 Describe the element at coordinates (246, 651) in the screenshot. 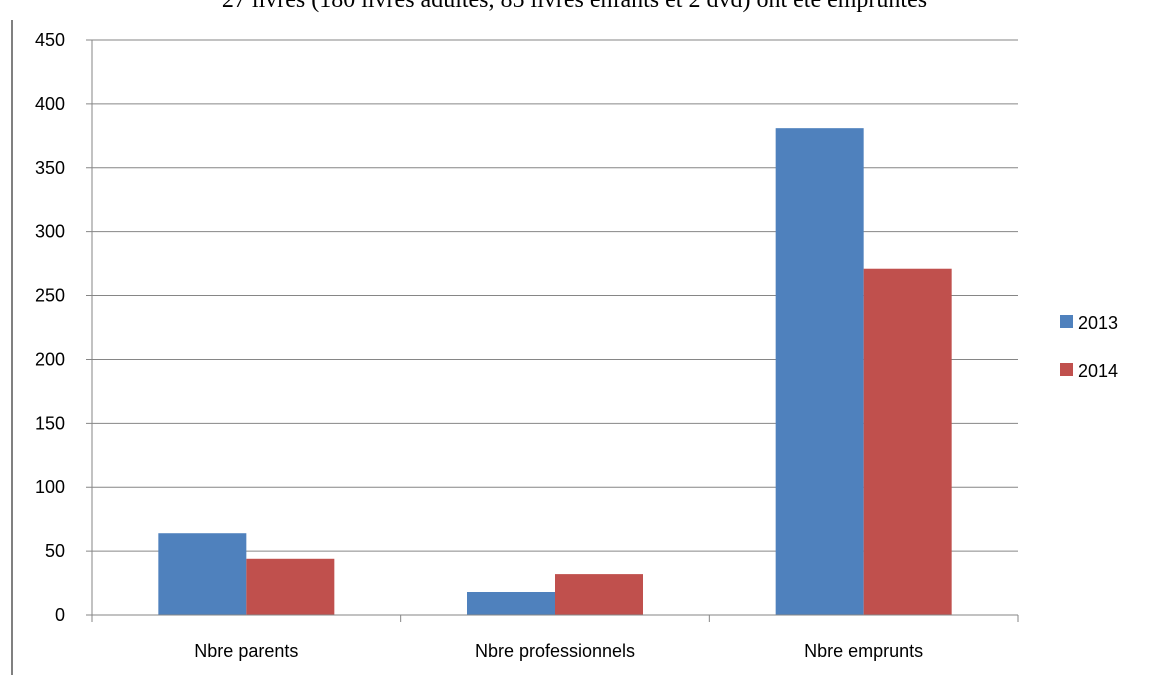

I see `x-category-label: Nbre parents` at that location.